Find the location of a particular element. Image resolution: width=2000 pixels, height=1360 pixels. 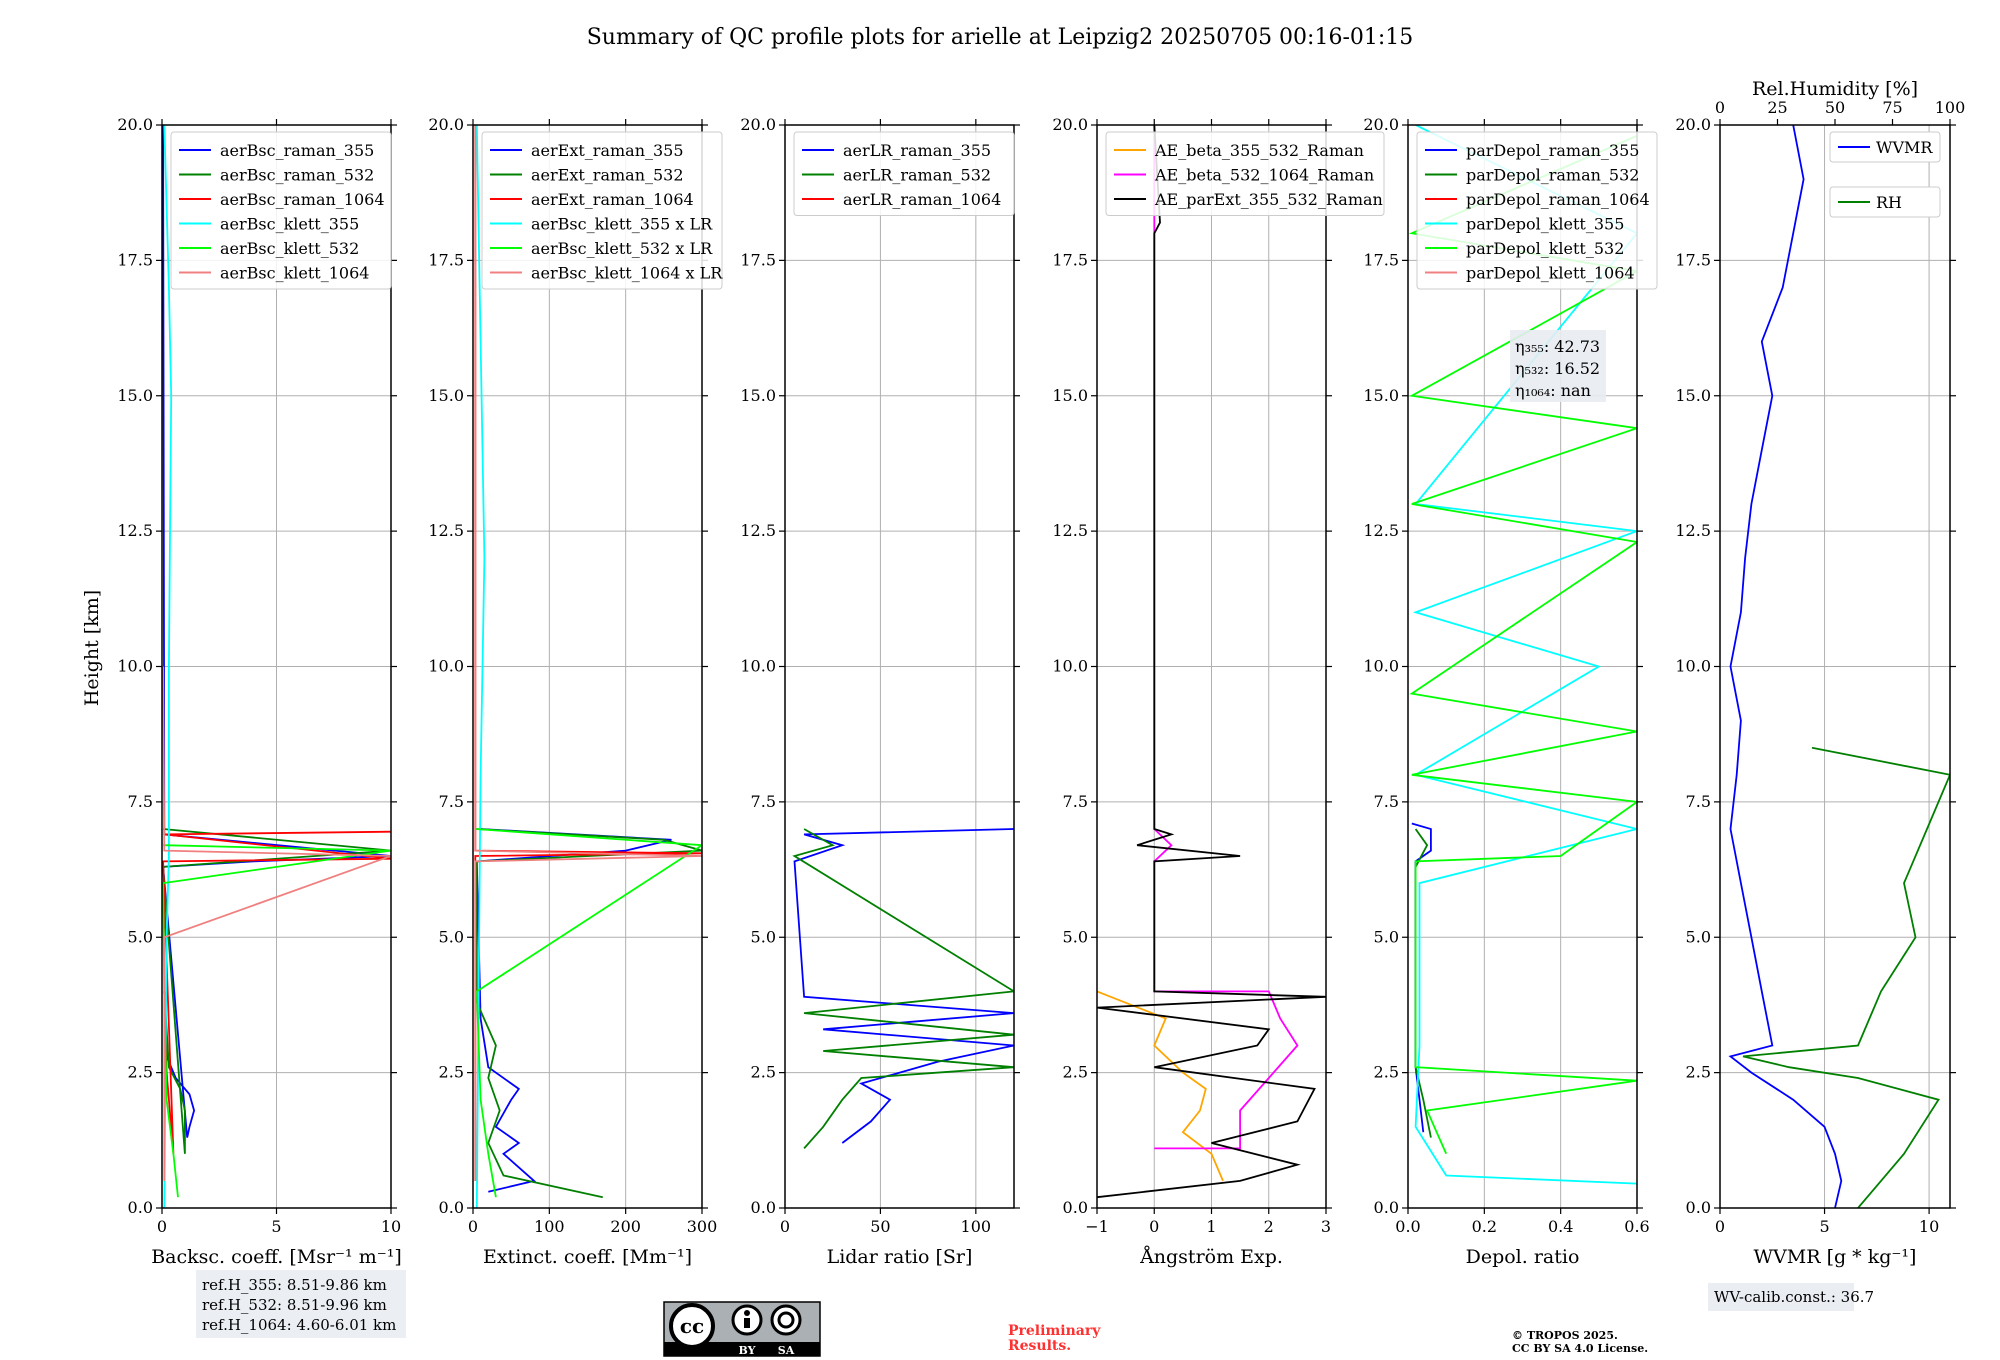

legend: WVMR RH is located at coordinates (1885, 174).